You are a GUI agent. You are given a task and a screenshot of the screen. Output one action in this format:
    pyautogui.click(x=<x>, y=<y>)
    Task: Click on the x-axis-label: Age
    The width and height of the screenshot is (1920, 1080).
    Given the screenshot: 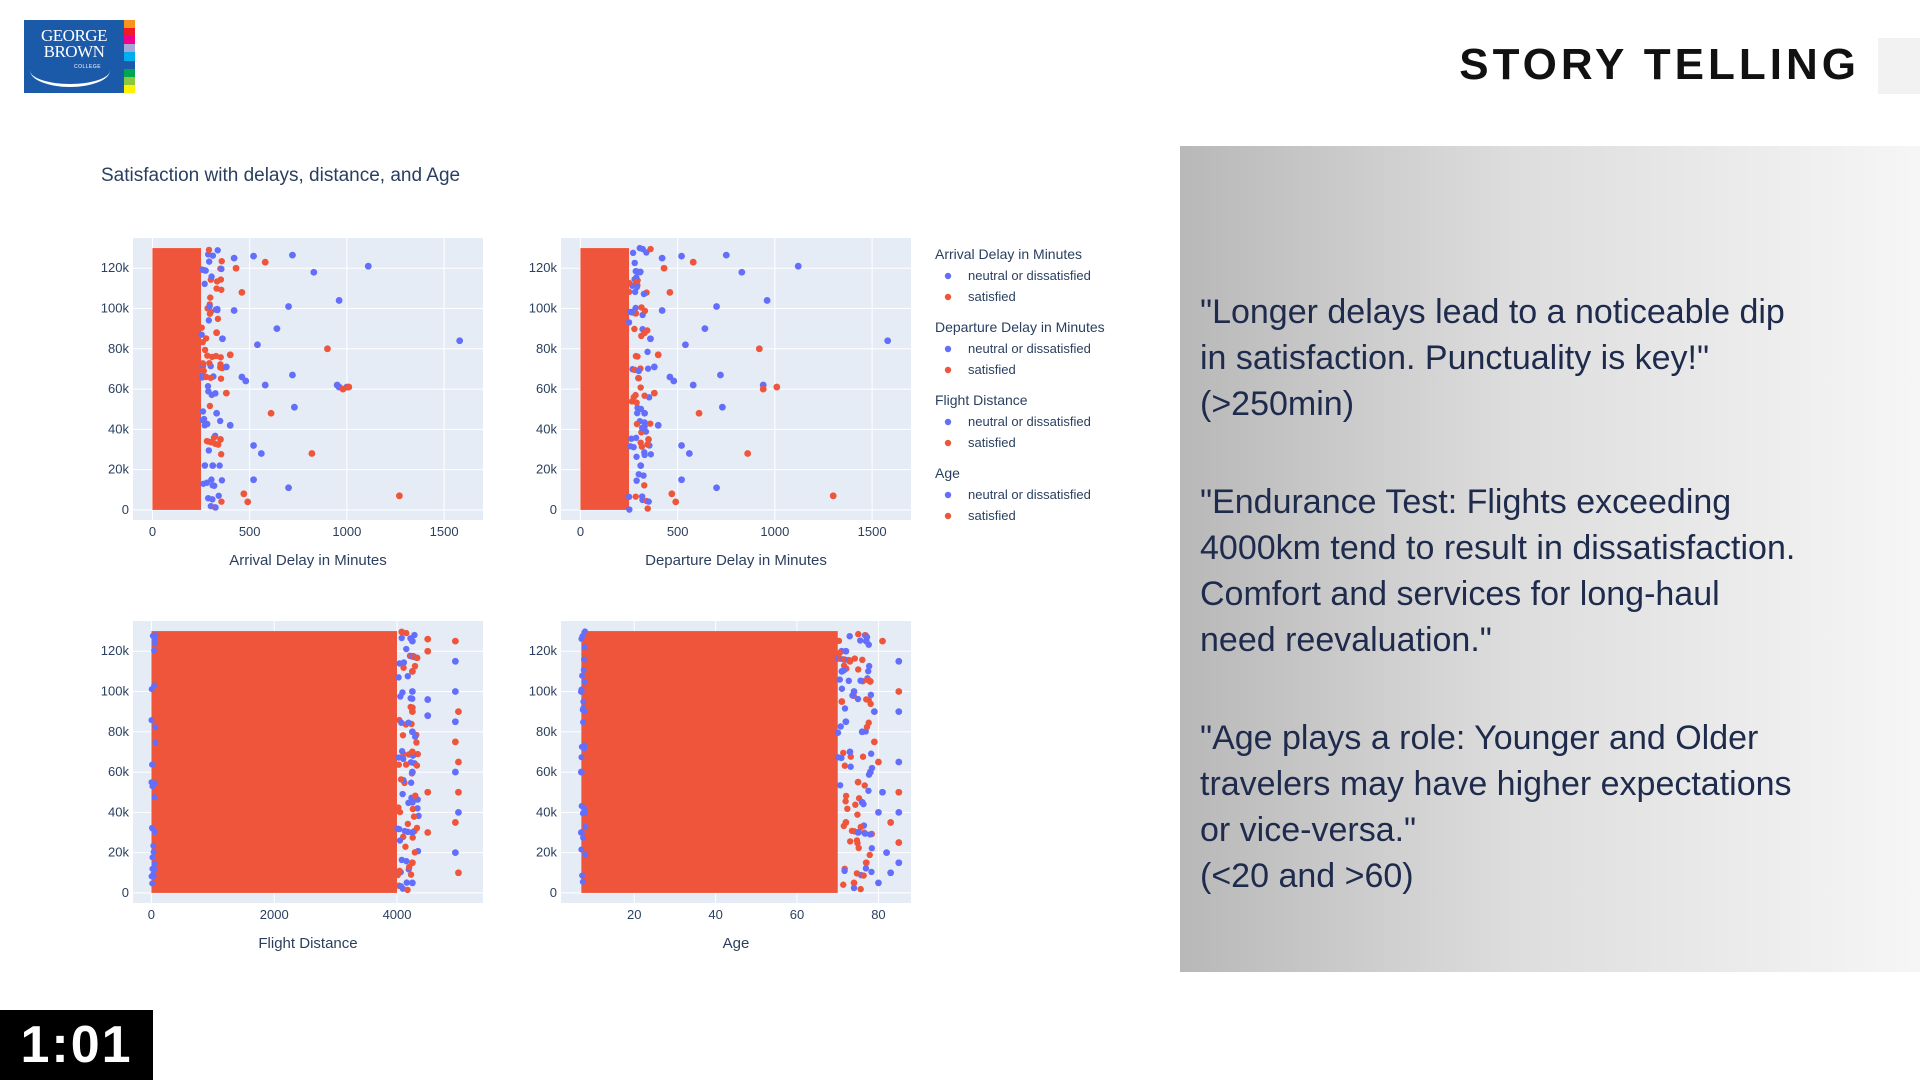 What is the action you would take?
    pyautogui.click(x=736, y=943)
    